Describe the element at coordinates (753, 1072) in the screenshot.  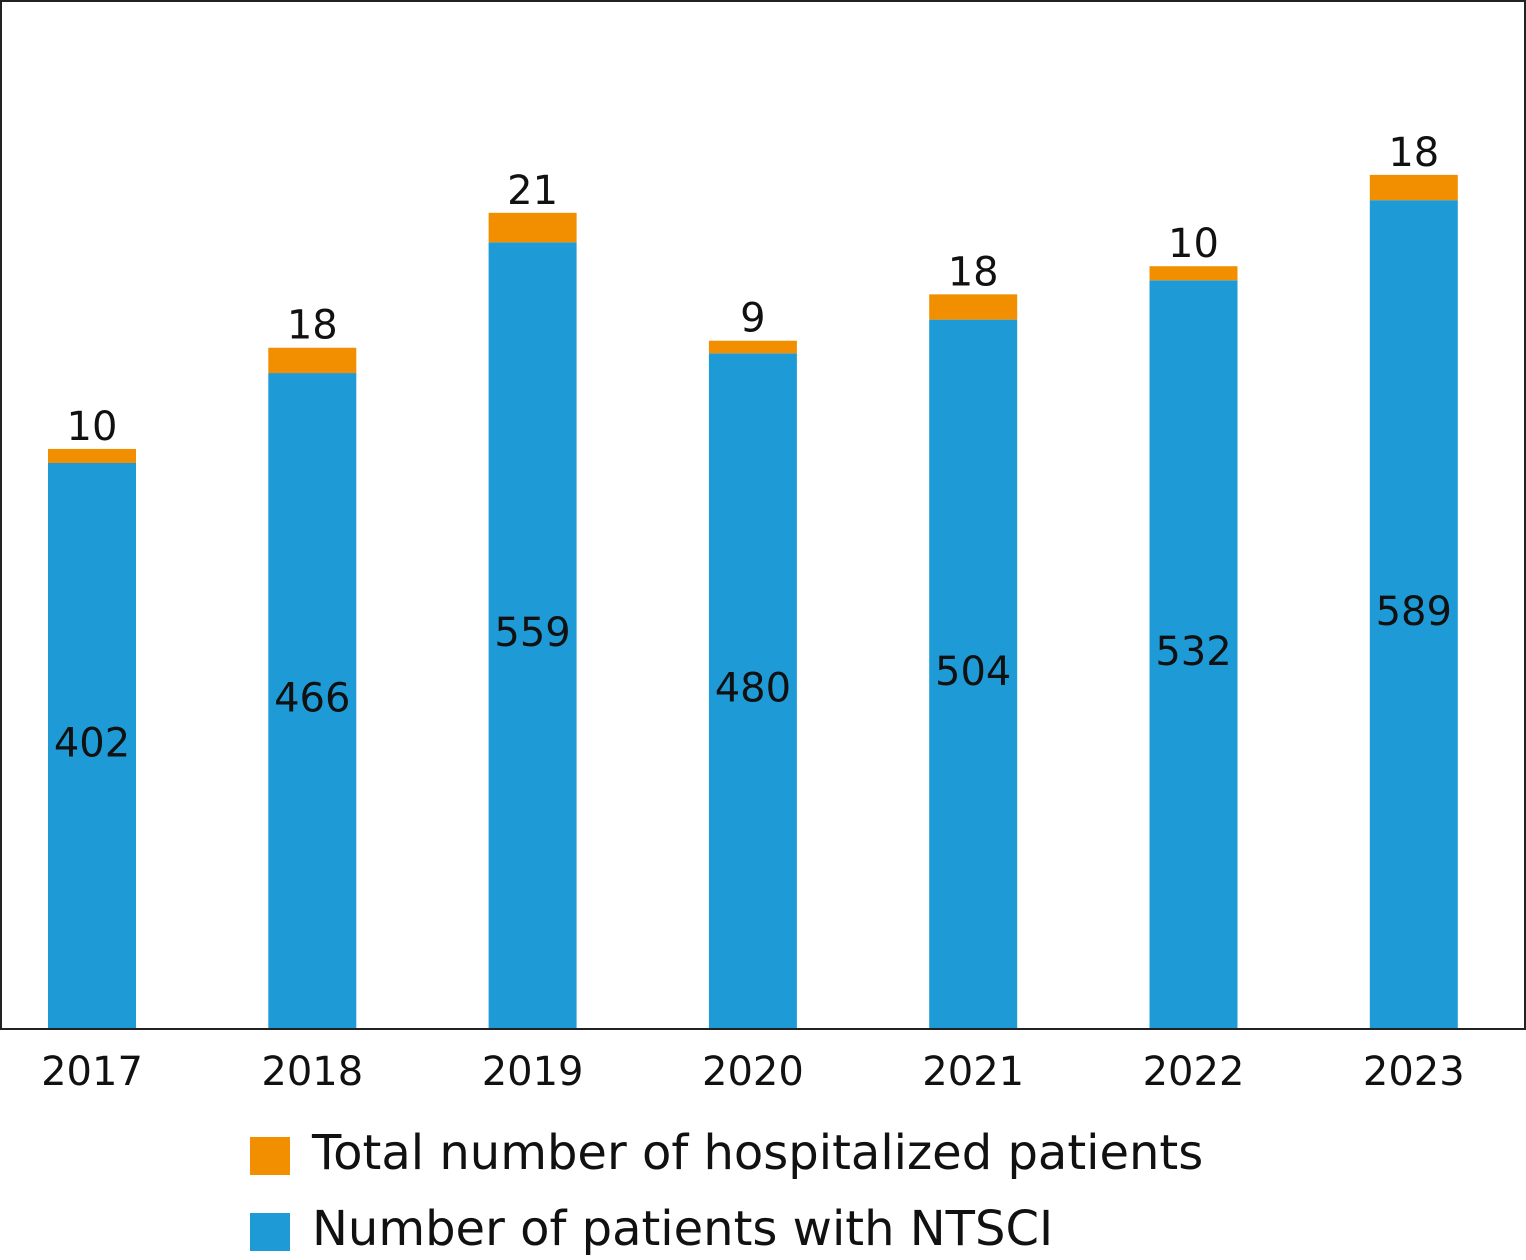
I see `x-tick-label: 2020` at that location.